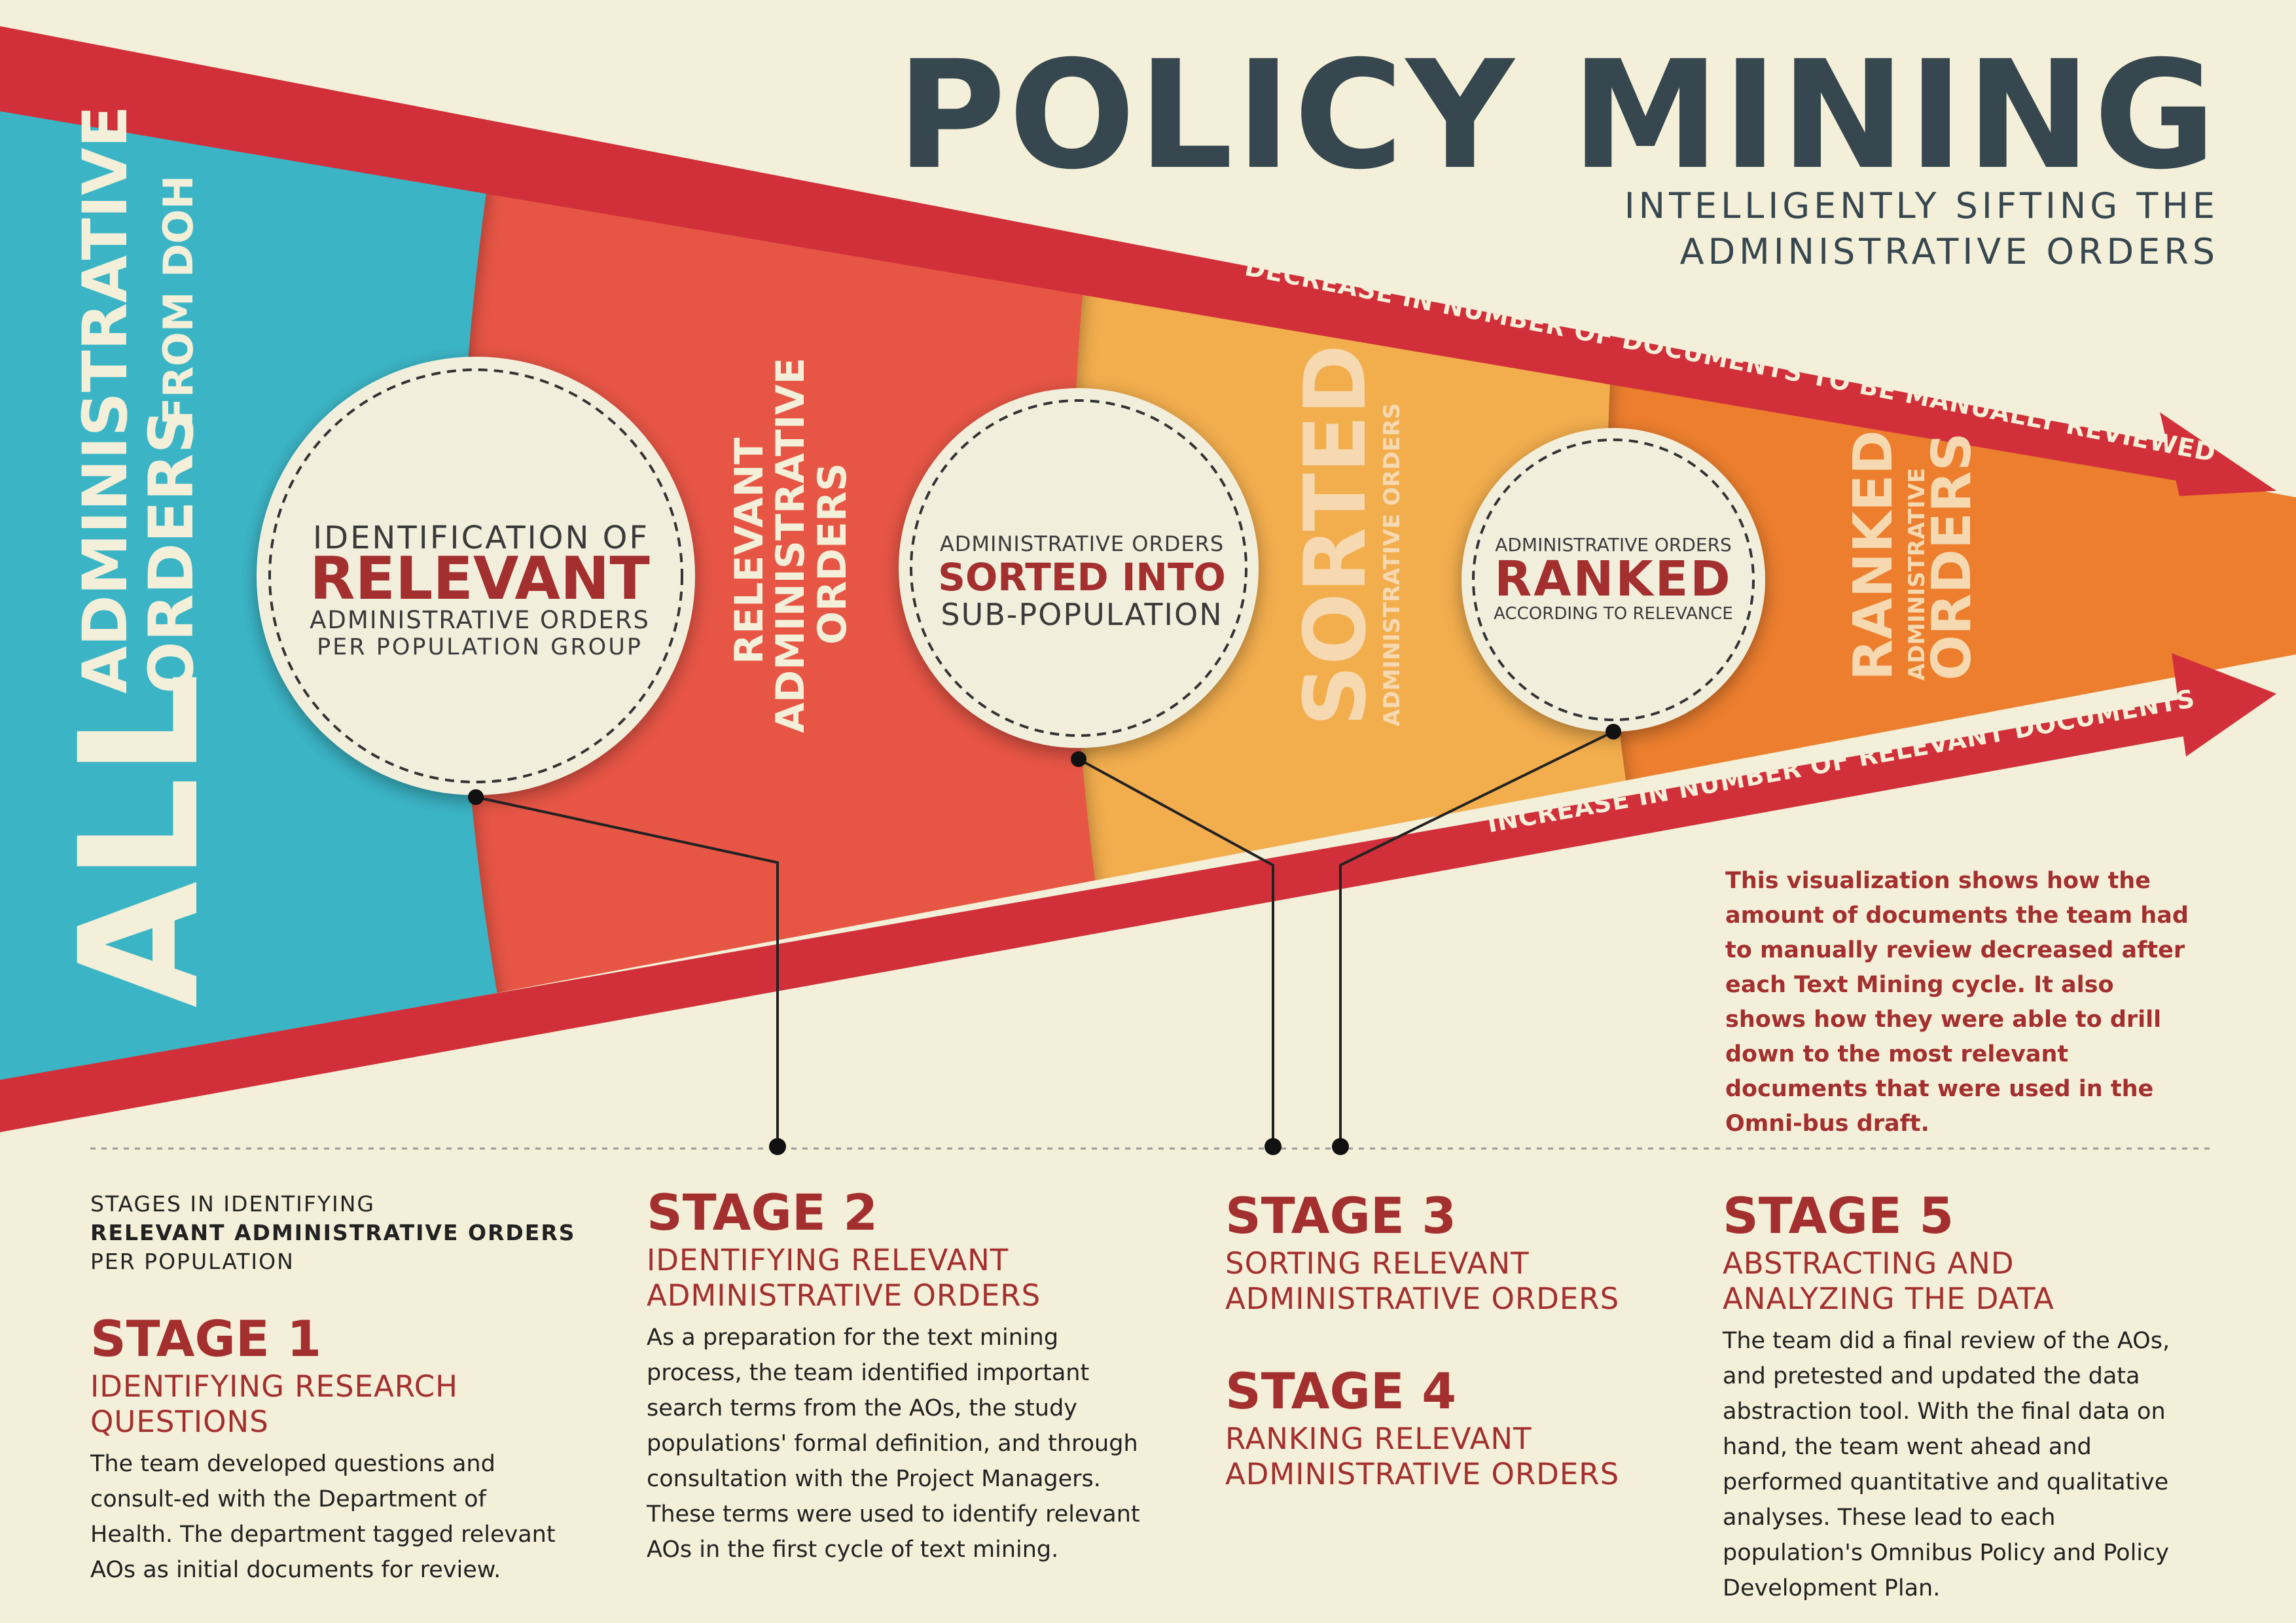 This screenshot has height=1623, width=2296. I want to click on stage-2-sub1: IDENTIFYING RELEVANT, so click(828, 1260).